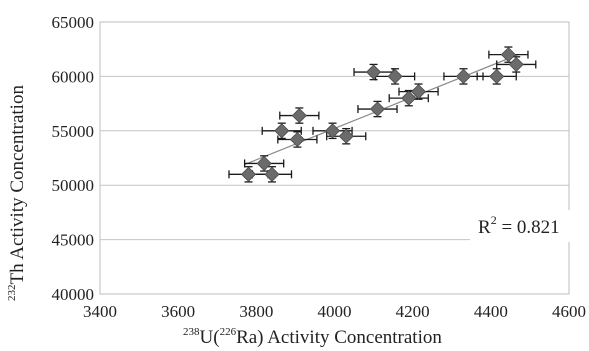 This screenshot has height=351, width=589. I want to click on r2-box, so click(523, 226).